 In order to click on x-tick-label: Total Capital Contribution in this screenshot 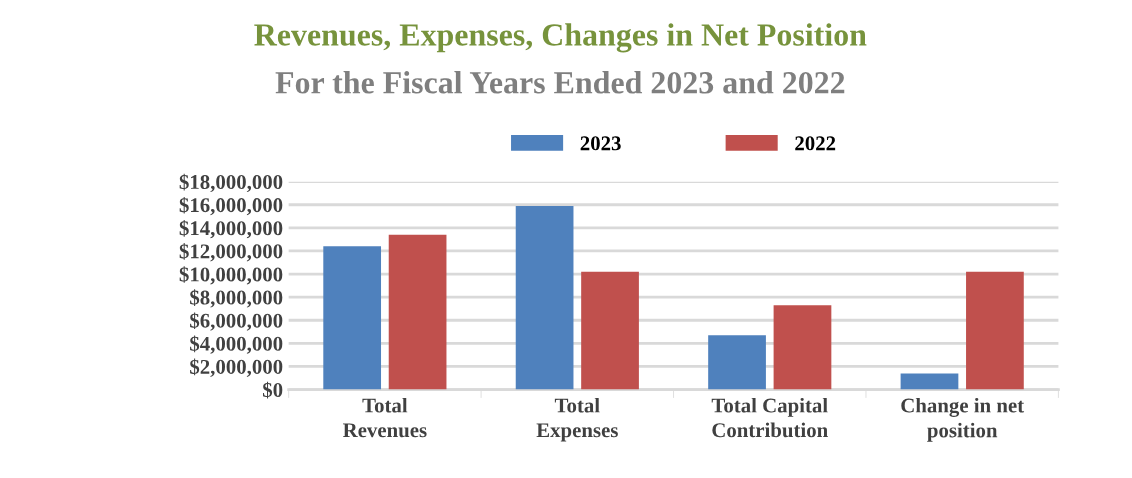, I will do `click(769, 417)`.